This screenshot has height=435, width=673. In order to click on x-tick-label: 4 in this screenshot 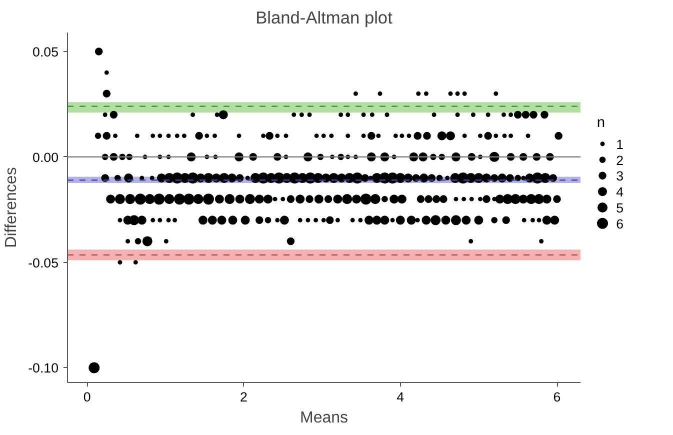, I will do `click(400, 397)`.